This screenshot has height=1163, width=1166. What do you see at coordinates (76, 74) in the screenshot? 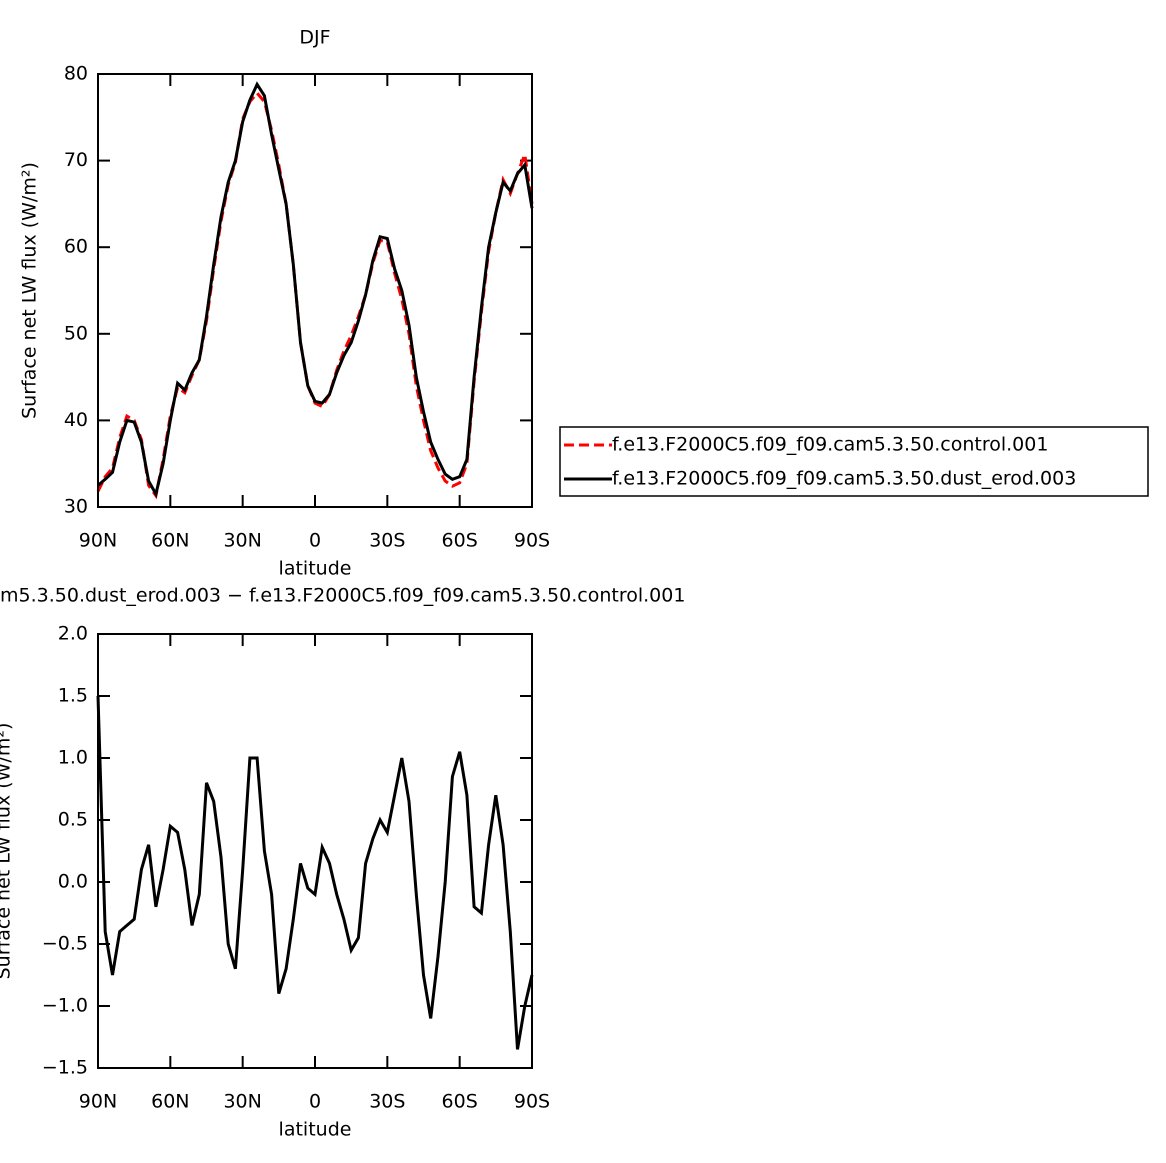
I see `y-tick-label: 80` at bounding box center [76, 74].